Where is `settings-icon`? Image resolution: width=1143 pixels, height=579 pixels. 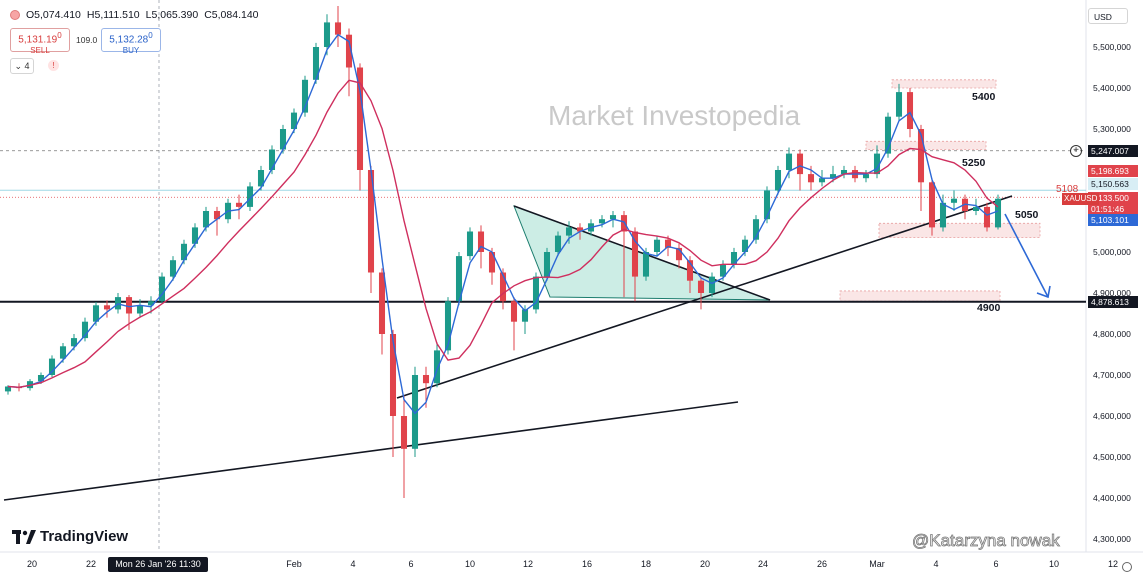
settings-icon is located at coordinates (1127, 567).